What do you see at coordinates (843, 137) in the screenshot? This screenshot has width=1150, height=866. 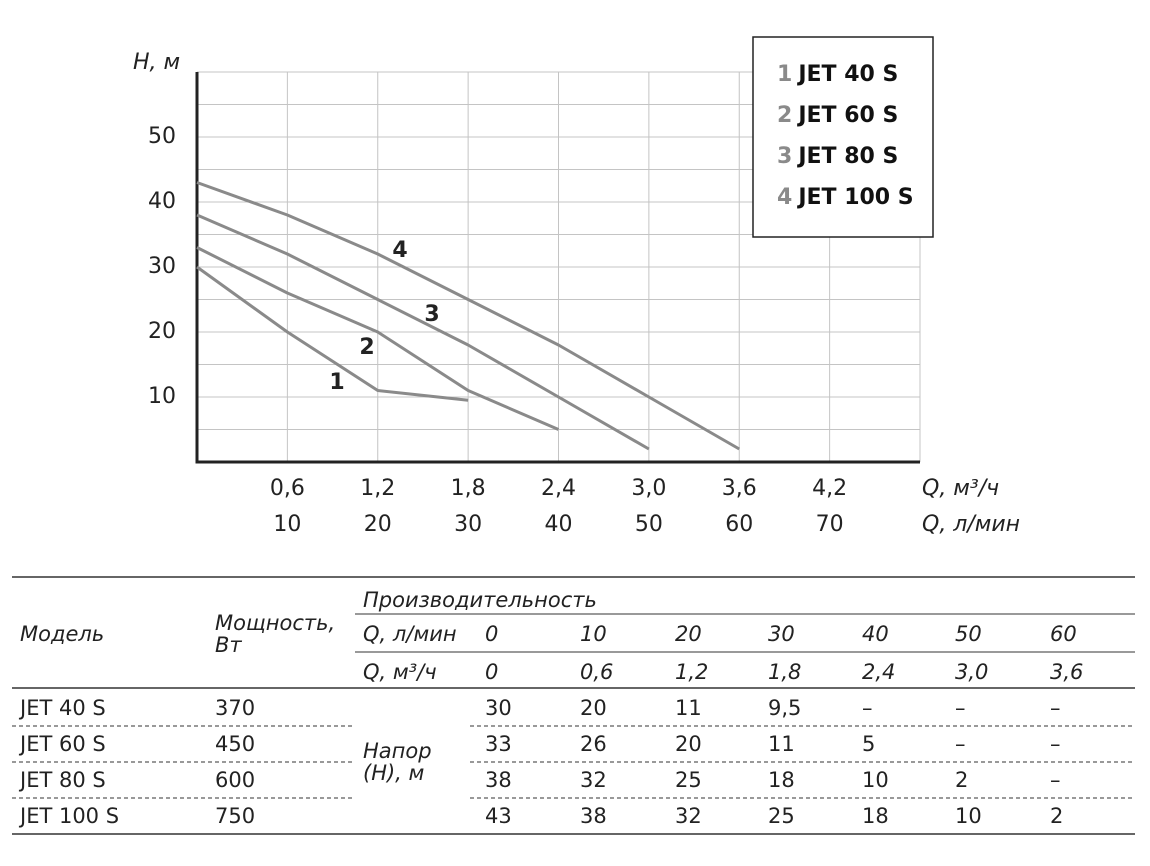 I see `legend-box` at bounding box center [843, 137].